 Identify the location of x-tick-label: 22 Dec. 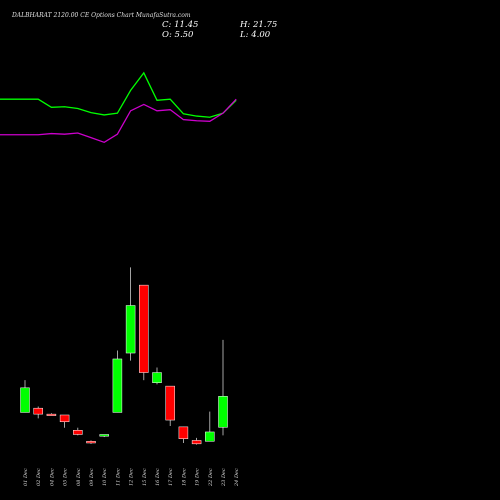
(211, 477).